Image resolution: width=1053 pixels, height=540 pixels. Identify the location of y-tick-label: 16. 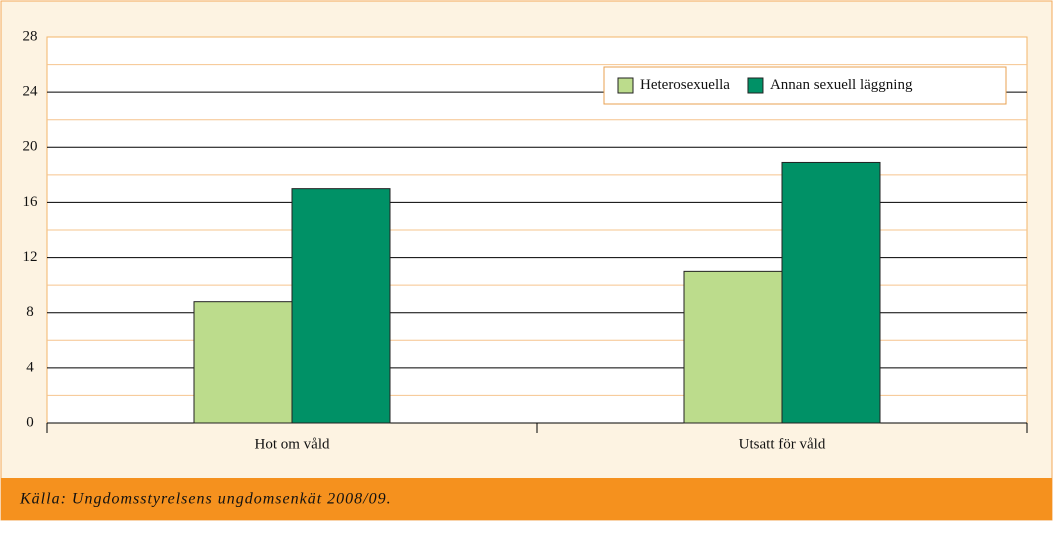
(31, 202).